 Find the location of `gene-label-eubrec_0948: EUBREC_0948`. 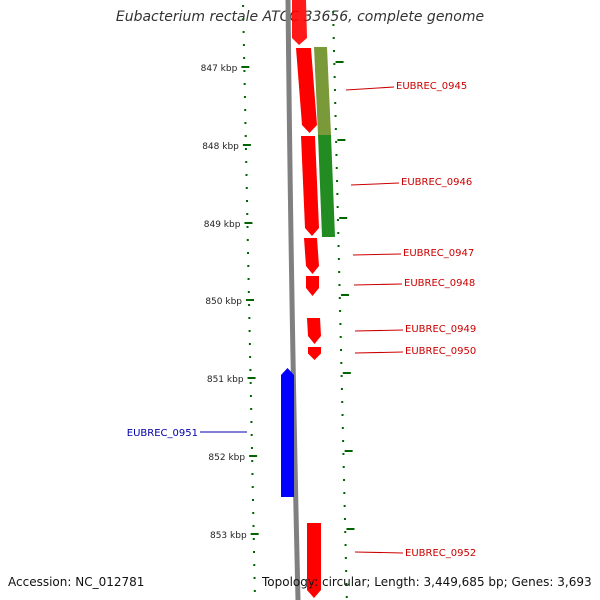

gene-label-eubrec_0948: EUBREC_0948 is located at coordinates (439, 283).